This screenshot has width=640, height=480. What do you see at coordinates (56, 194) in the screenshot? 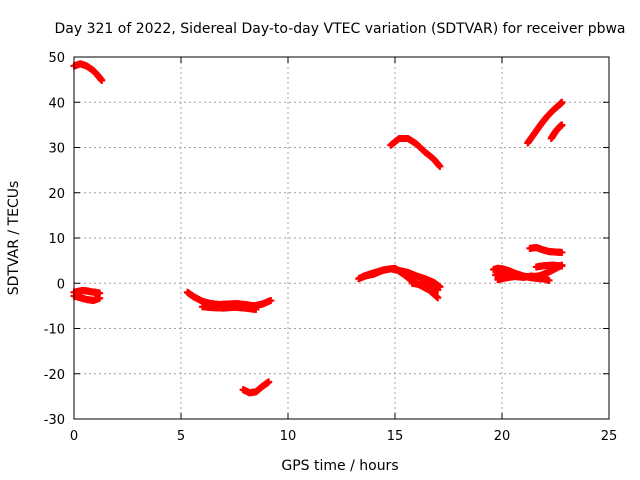
I see `y-tick-label: 20` at bounding box center [56, 194].